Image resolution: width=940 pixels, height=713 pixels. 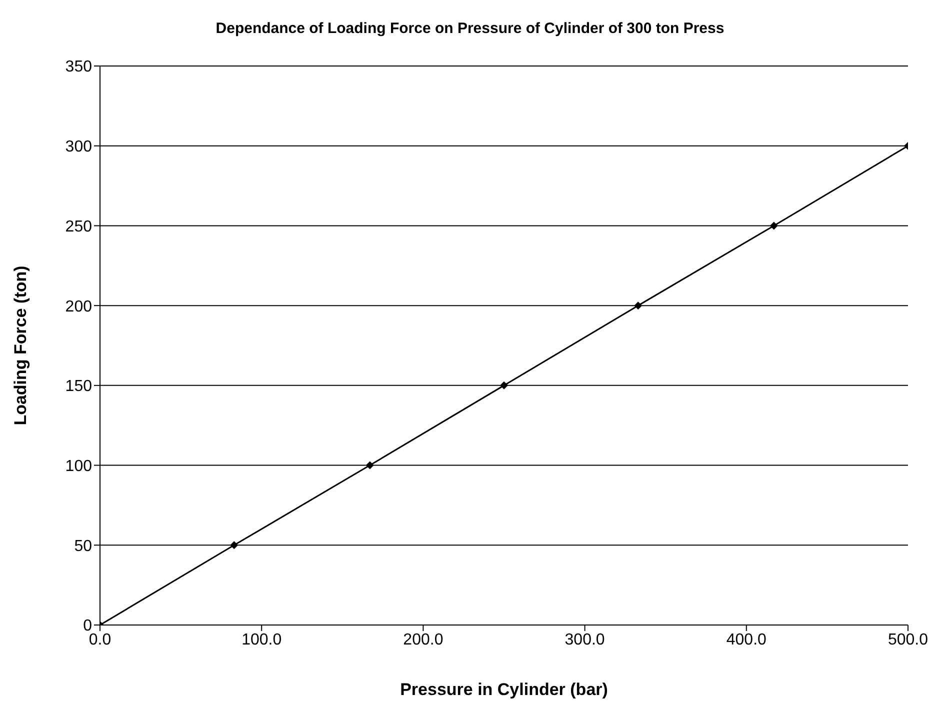 What do you see at coordinates (423, 639) in the screenshot?
I see `x-tick-label: 200.0` at bounding box center [423, 639].